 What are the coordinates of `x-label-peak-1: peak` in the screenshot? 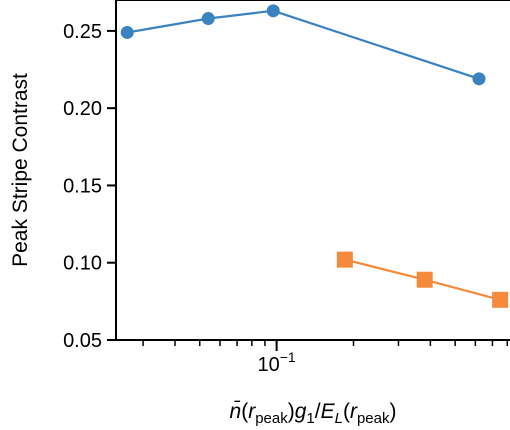 It's located at (271, 418).